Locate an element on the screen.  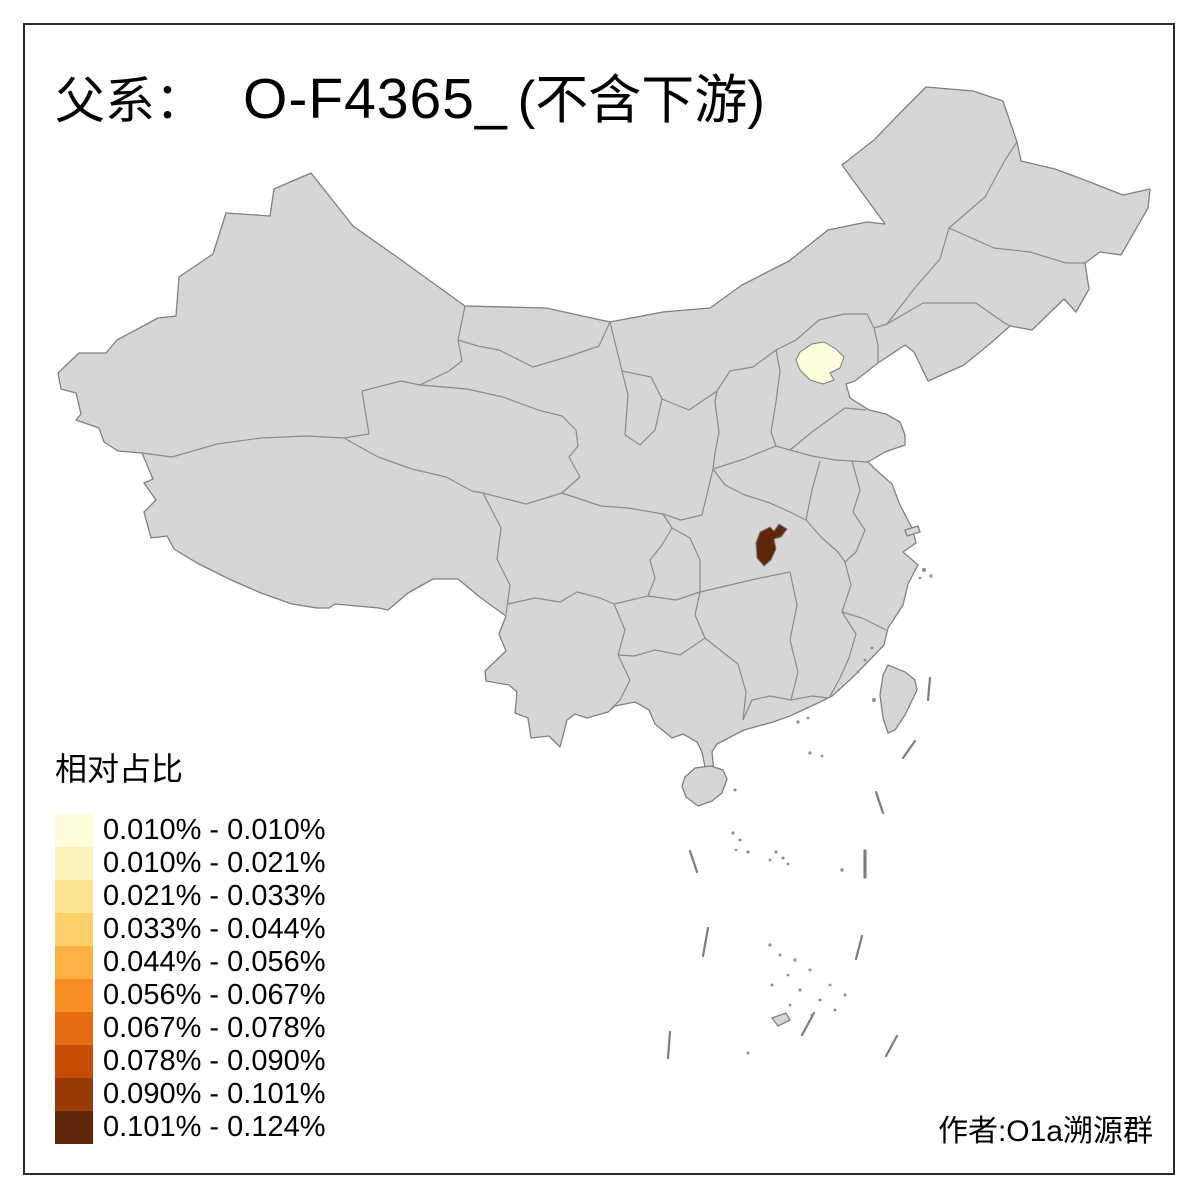
legend-row: 0.010% - 0.021% is located at coordinates (190, 863).